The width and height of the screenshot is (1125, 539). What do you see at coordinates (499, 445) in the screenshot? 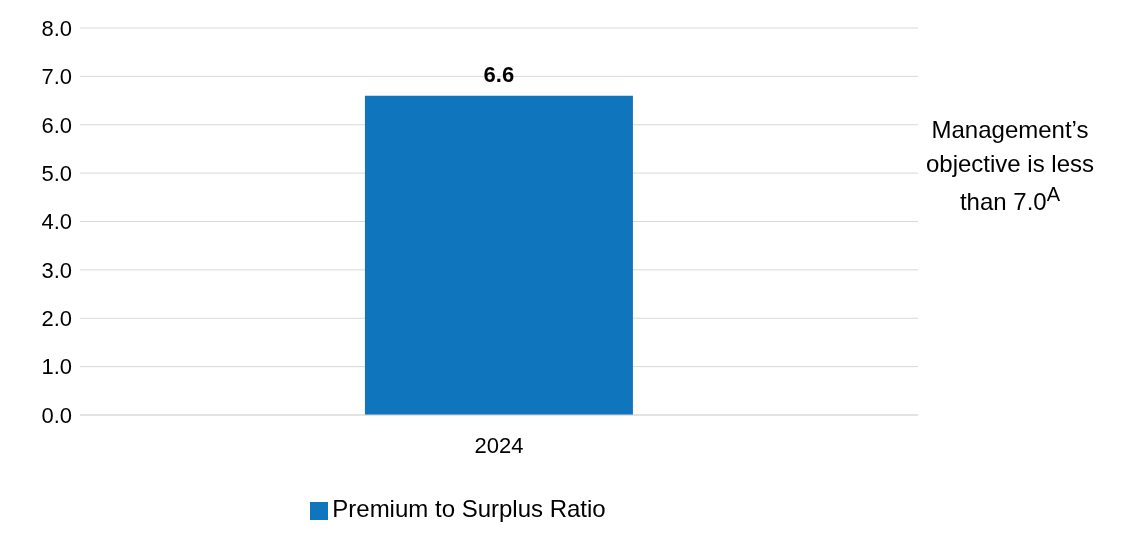
I see `x-tick-label: 2024` at bounding box center [499, 445].